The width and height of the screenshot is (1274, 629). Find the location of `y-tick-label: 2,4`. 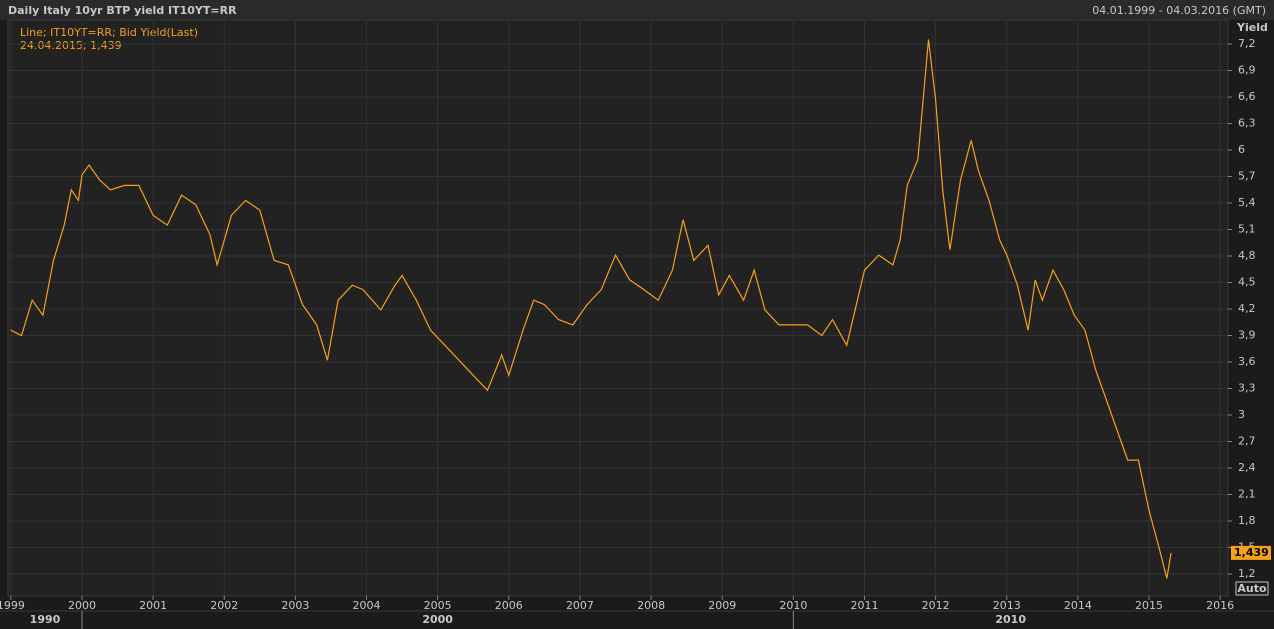

y-tick-label: 2,4 is located at coordinates (1247, 467).